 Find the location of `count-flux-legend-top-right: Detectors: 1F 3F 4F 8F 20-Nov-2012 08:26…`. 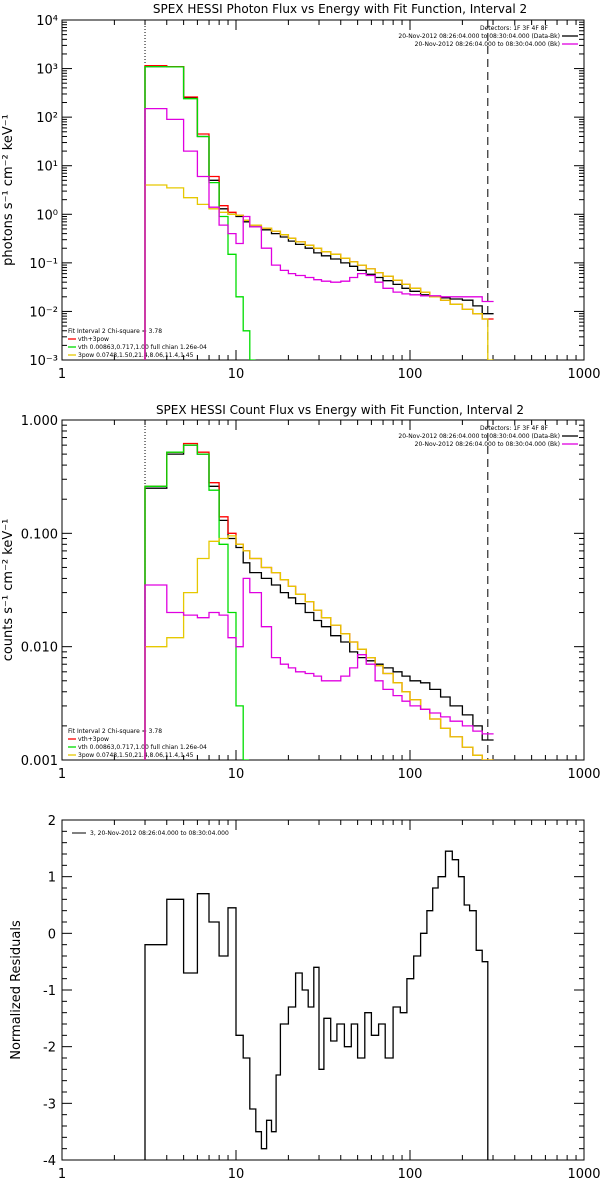

count-flux-legend-top-right: Detectors: 1F 3F 4F 8F 20-Nov-2012 08:26… is located at coordinates (479, 436).